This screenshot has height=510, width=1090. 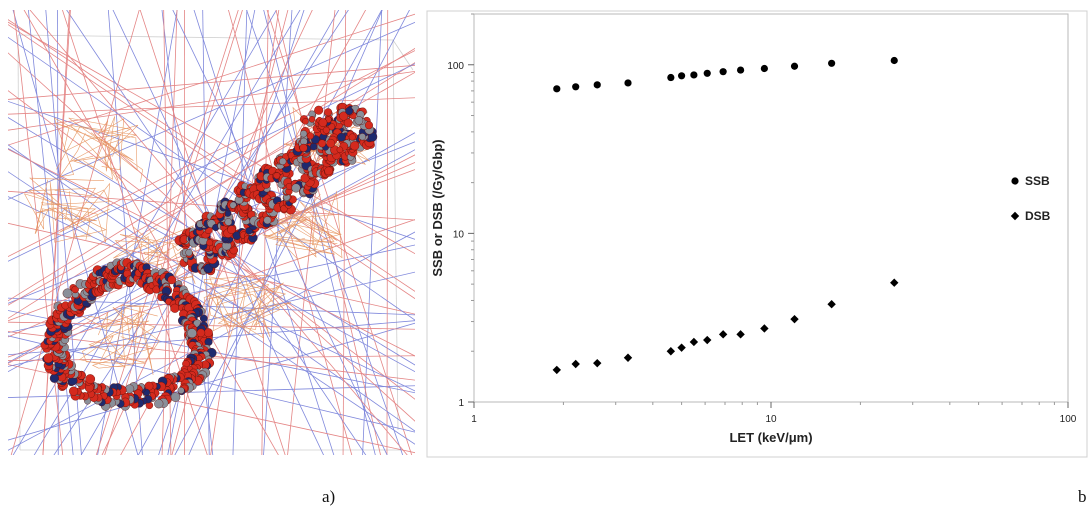 What do you see at coordinates (770, 437) in the screenshot?
I see `x-axis-label: LET (keV/μm)` at bounding box center [770, 437].